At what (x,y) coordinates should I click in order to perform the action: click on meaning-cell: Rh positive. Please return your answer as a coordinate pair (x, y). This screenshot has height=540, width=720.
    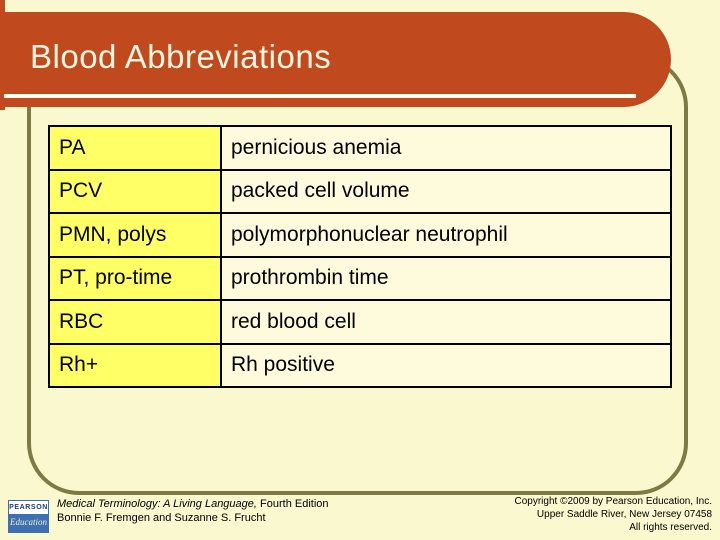
    Looking at the image, I should click on (446, 365).